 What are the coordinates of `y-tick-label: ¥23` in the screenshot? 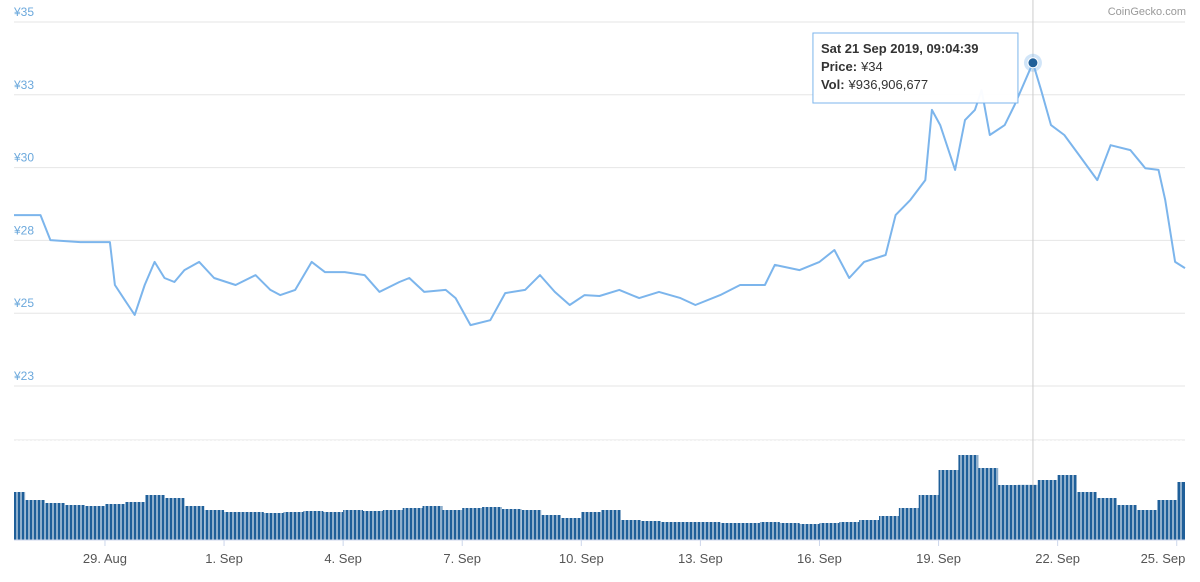 It's located at (23, 376).